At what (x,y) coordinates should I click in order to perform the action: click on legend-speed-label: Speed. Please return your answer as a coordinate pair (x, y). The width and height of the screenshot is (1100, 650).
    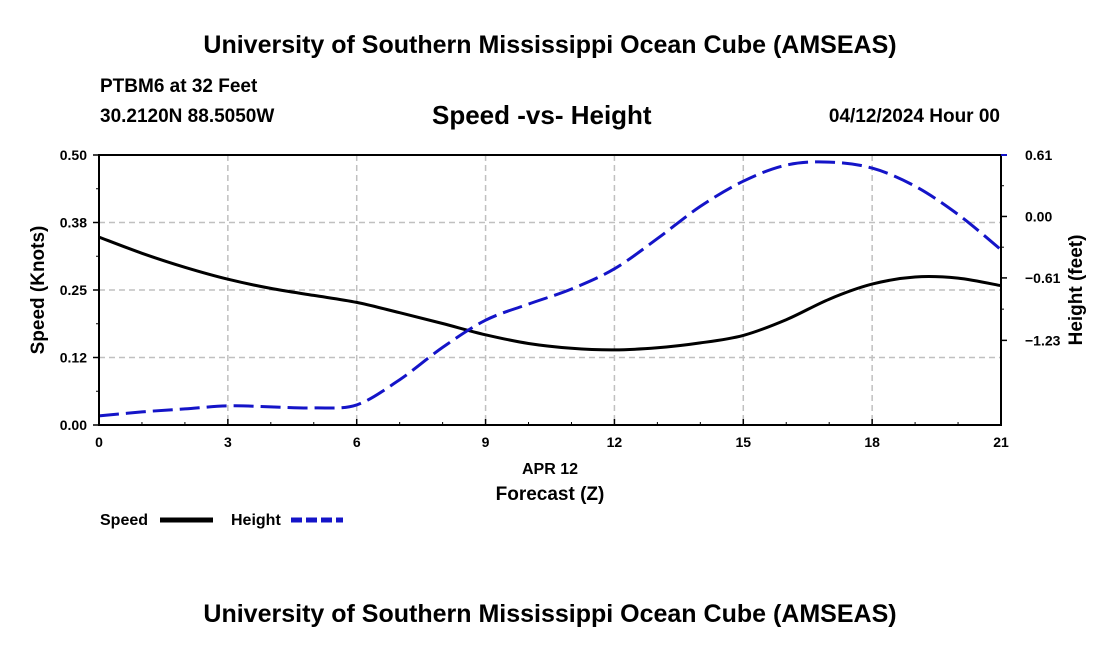
    Looking at the image, I should click on (124, 520).